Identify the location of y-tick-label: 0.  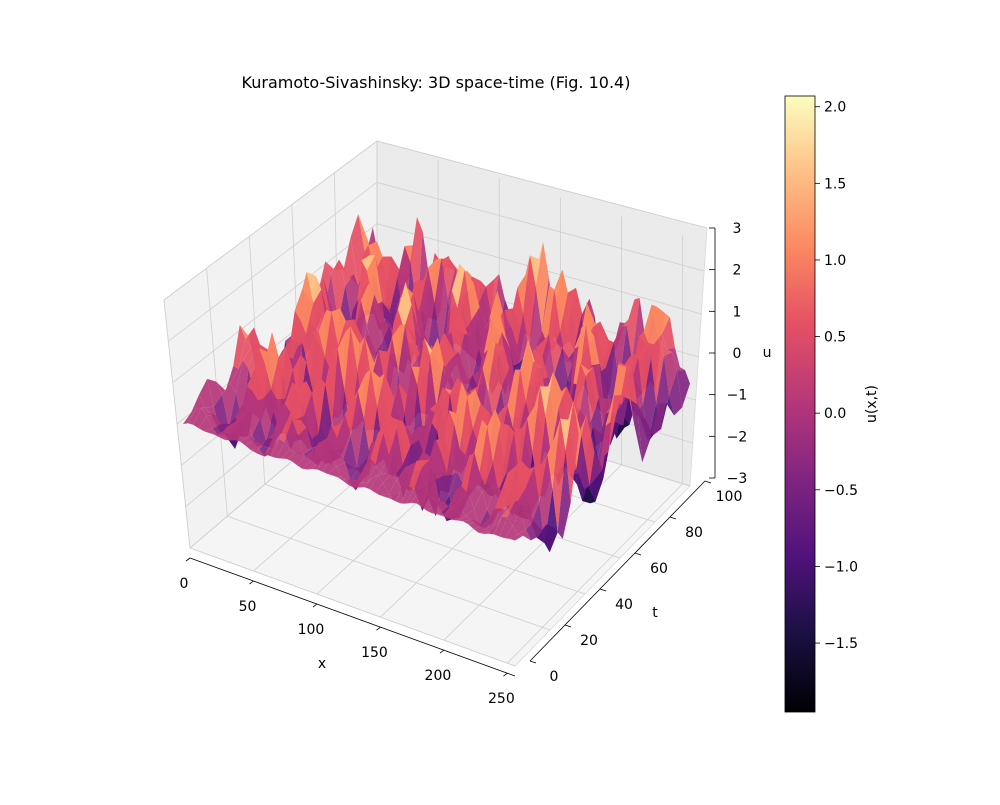
(554, 677).